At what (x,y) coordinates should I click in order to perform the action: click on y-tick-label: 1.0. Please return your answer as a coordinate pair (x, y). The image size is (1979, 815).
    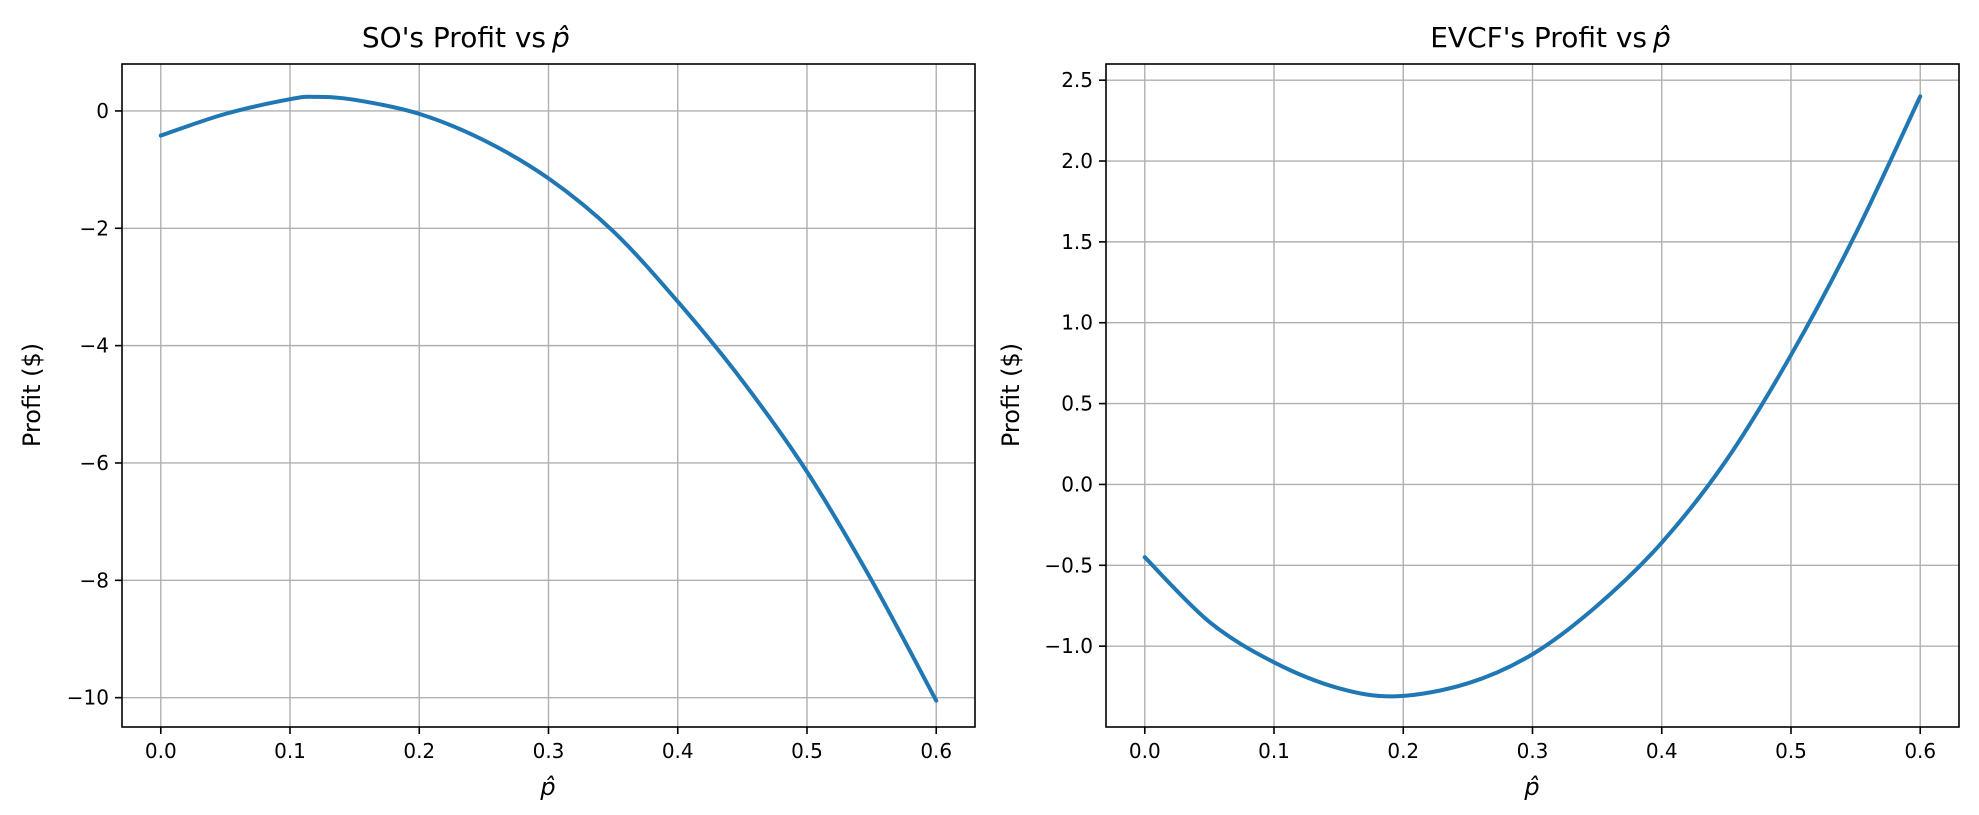
    Looking at the image, I should click on (1077, 323).